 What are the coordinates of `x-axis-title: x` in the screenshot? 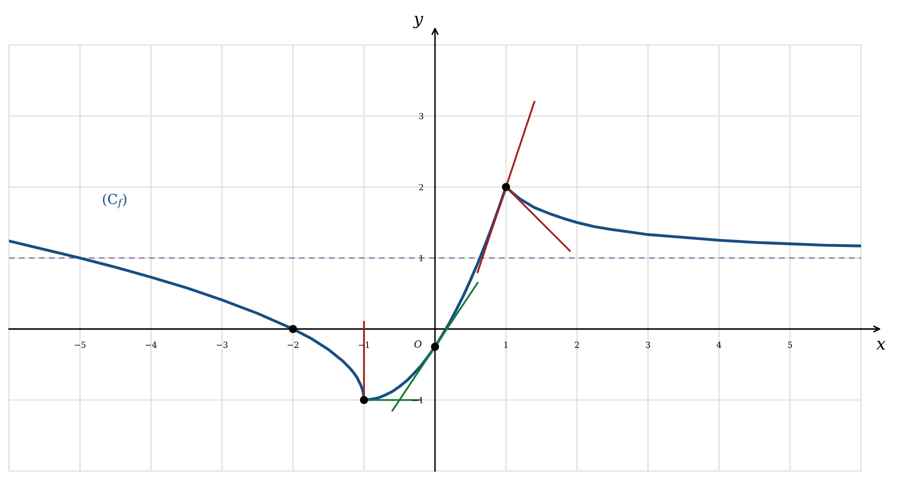 It's located at (881, 345).